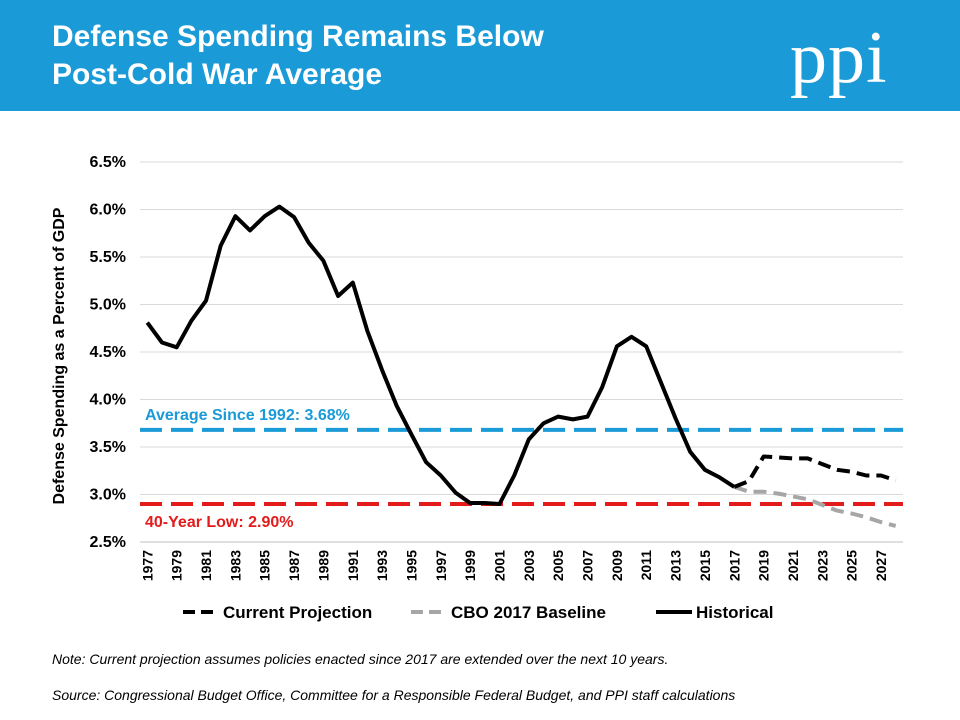  I want to click on x-tick-label: 2007, so click(588, 565).